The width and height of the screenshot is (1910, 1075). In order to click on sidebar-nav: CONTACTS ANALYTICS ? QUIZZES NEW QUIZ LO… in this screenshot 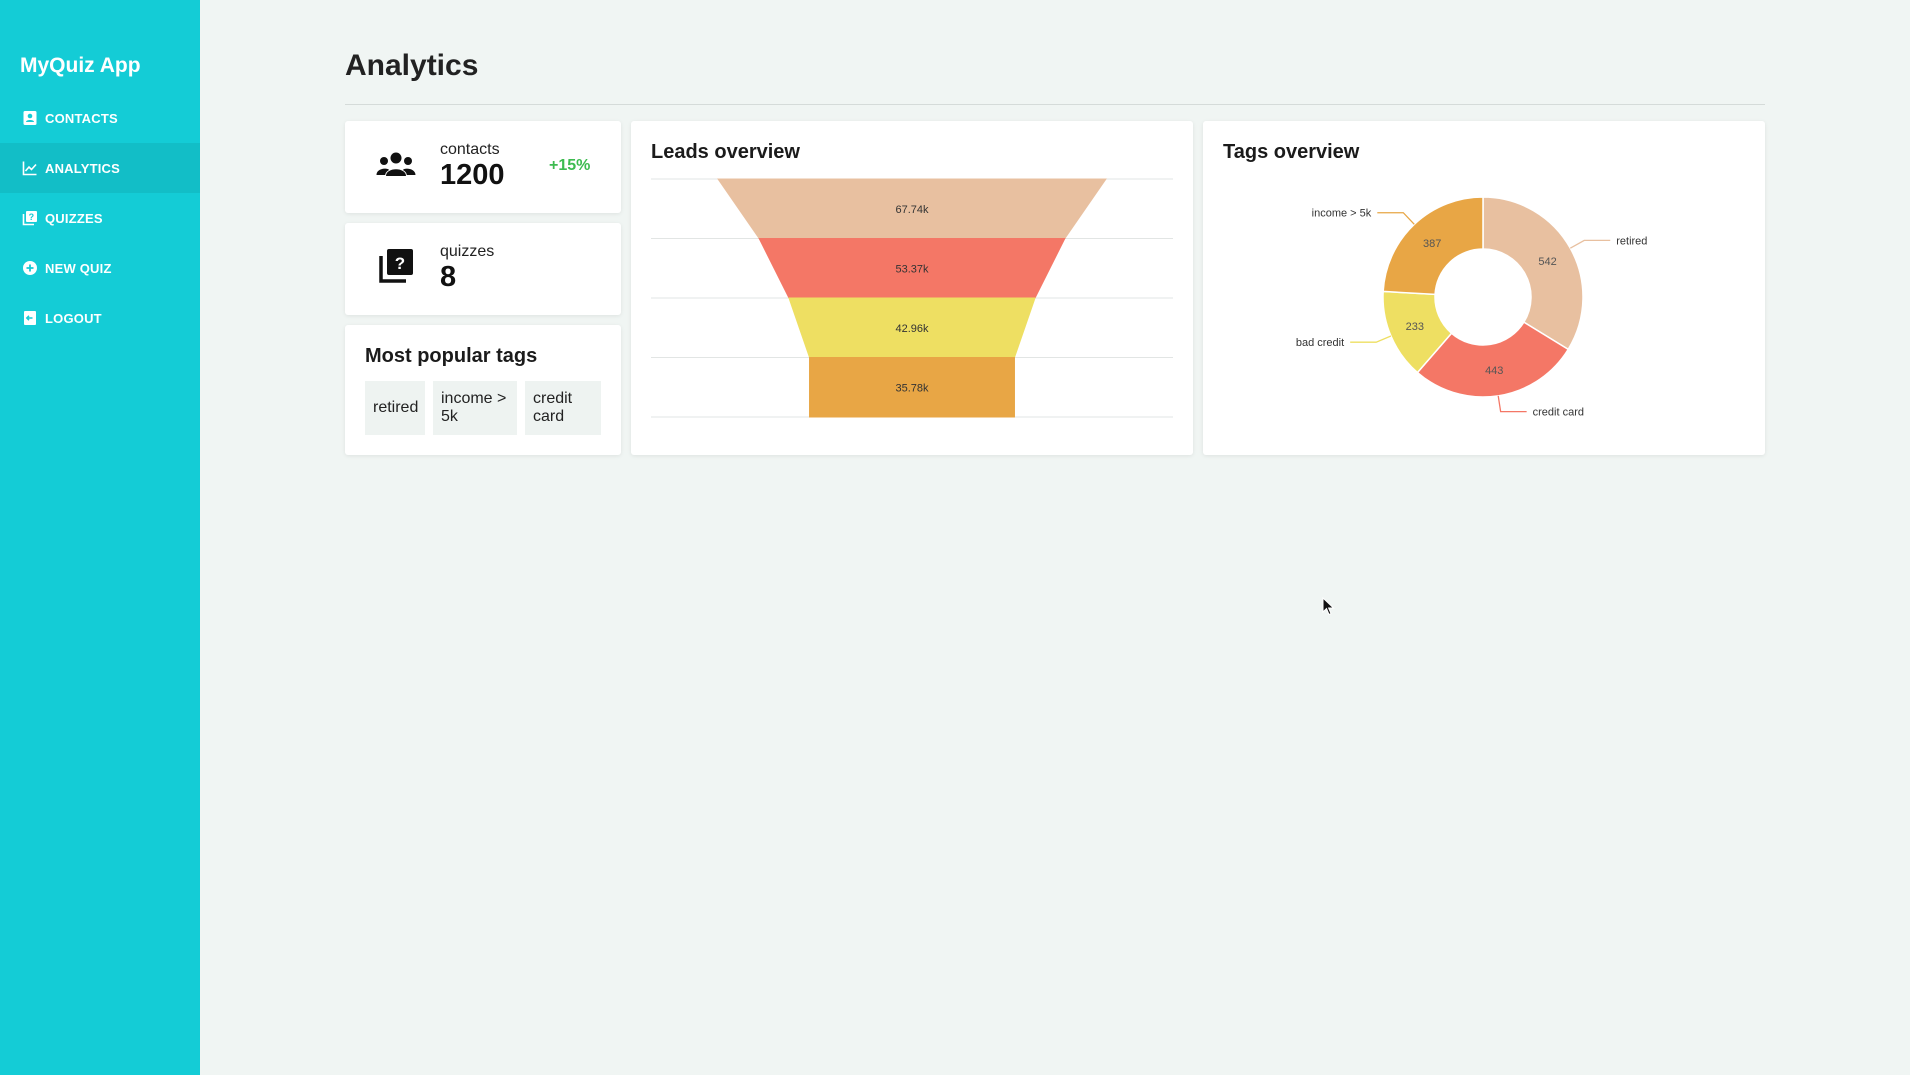, I will do `click(100, 218)`.